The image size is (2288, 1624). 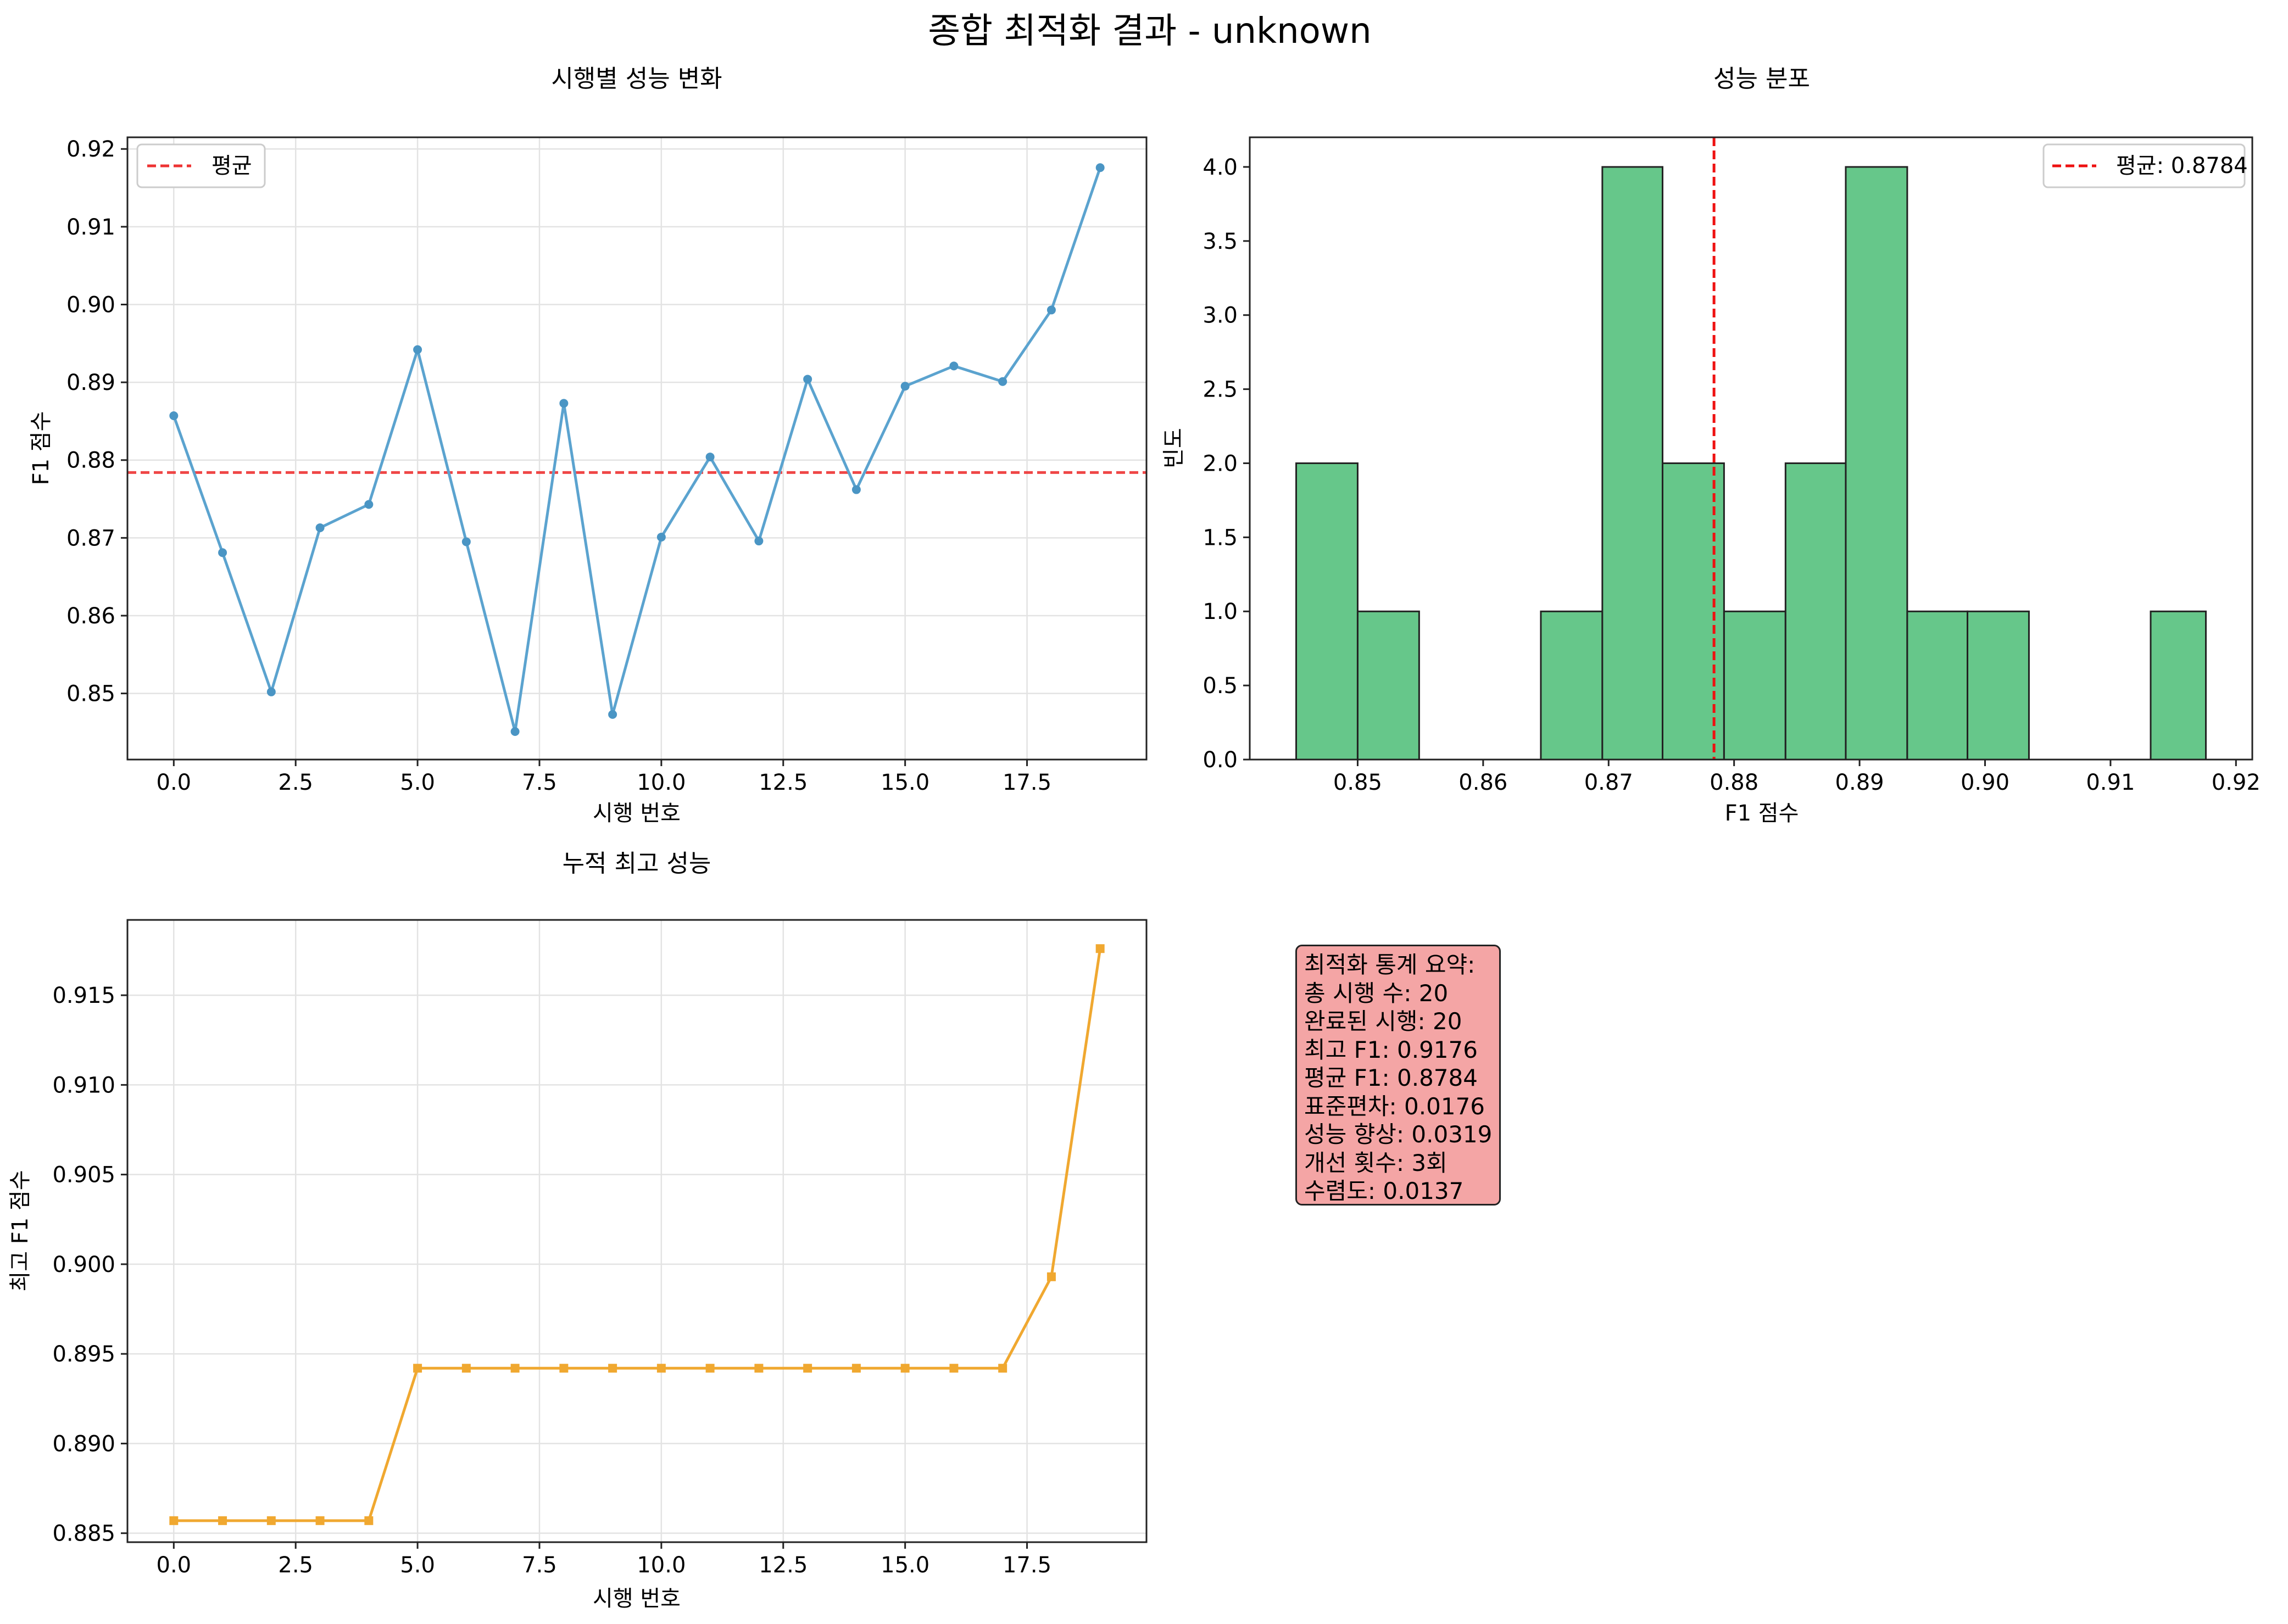 What do you see at coordinates (1149, 31) in the screenshot?
I see `figure-suptitle: 종합 최적화 결과 - unknown` at bounding box center [1149, 31].